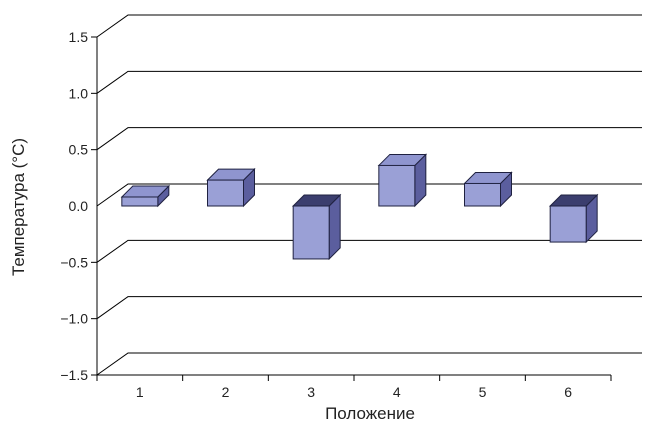 This screenshot has width=652, height=428. What do you see at coordinates (79, 206) in the screenshot?
I see `y-tick-label: 0.0` at bounding box center [79, 206].